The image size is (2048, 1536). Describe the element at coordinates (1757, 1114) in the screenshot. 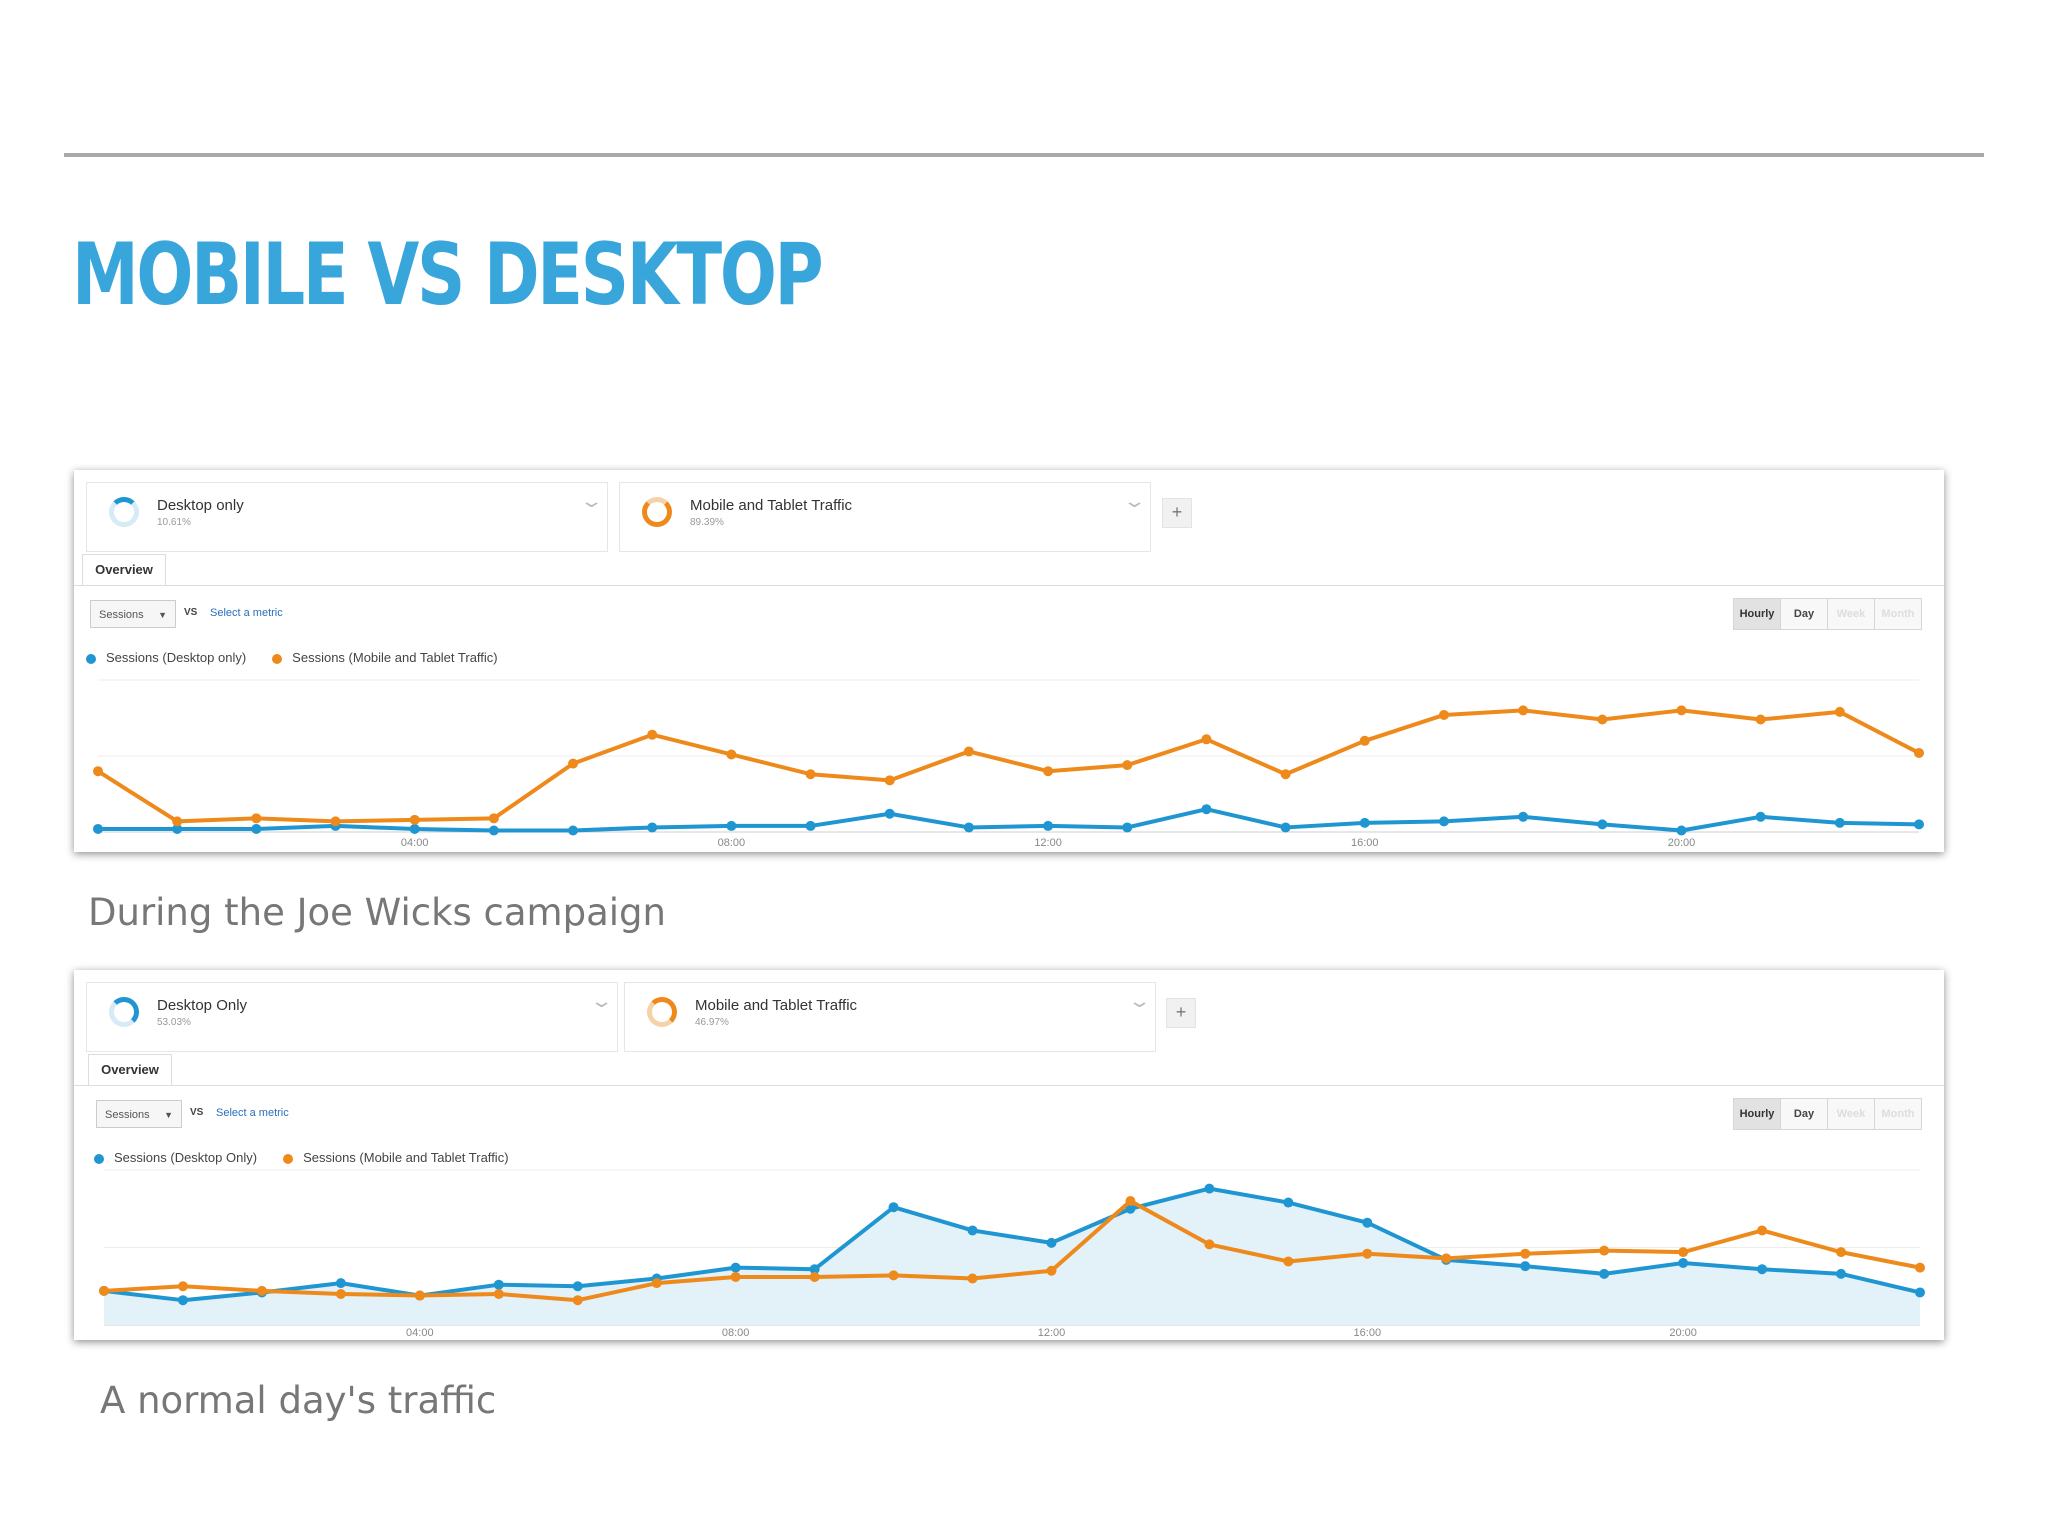

I see `hourly-button: Hourly` at that location.